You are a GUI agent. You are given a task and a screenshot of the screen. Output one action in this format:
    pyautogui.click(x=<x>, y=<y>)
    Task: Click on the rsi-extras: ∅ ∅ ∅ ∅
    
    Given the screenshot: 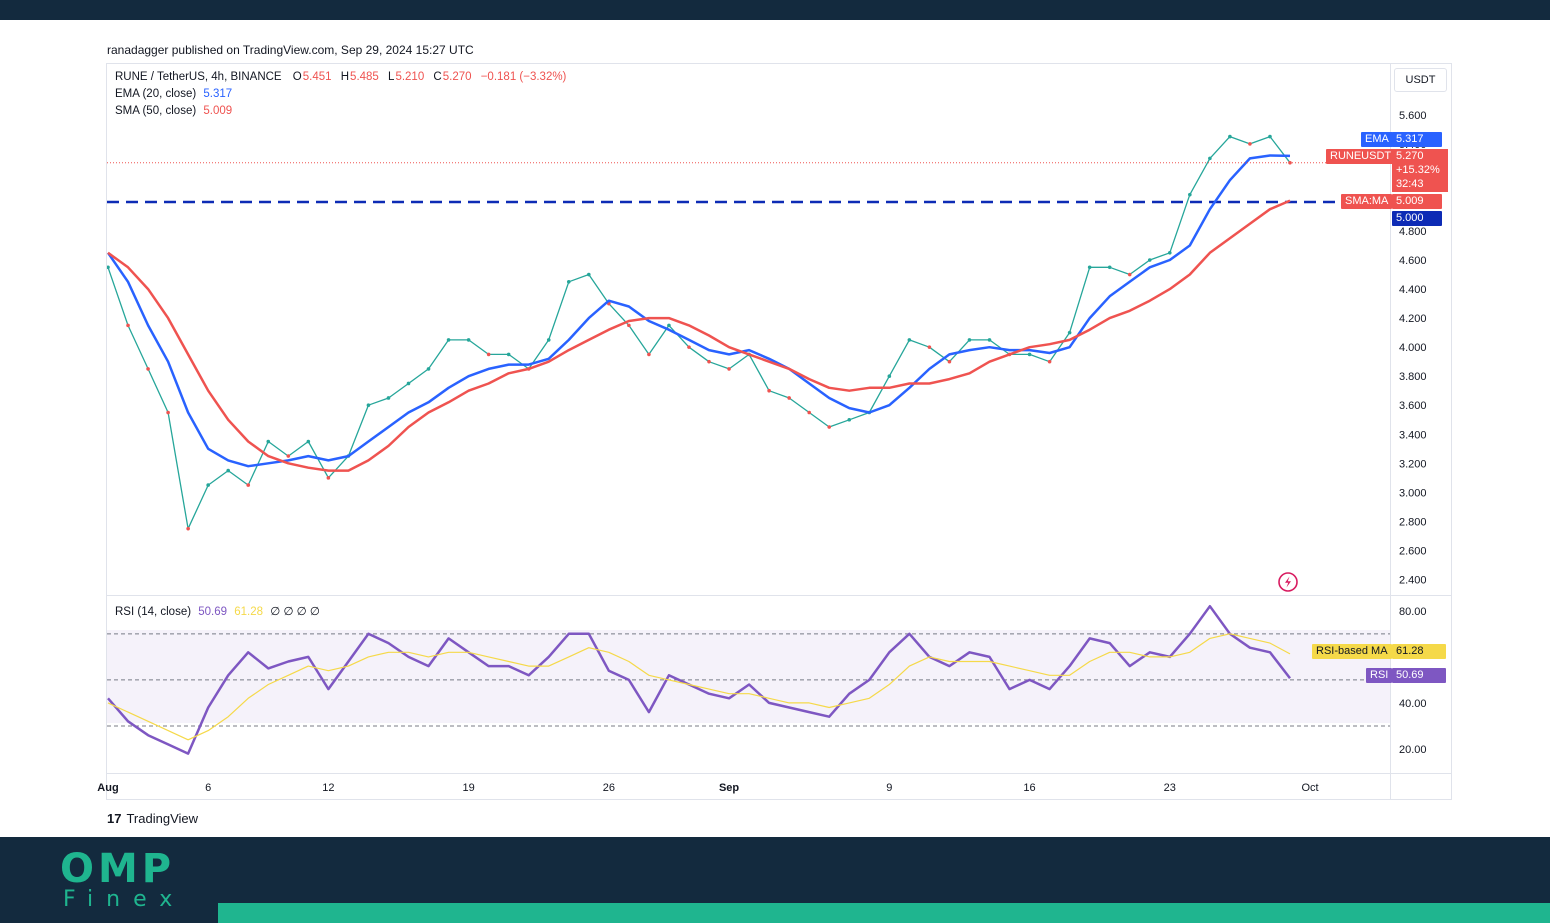 What is the action you would take?
    pyautogui.click(x=295, y=612)
    